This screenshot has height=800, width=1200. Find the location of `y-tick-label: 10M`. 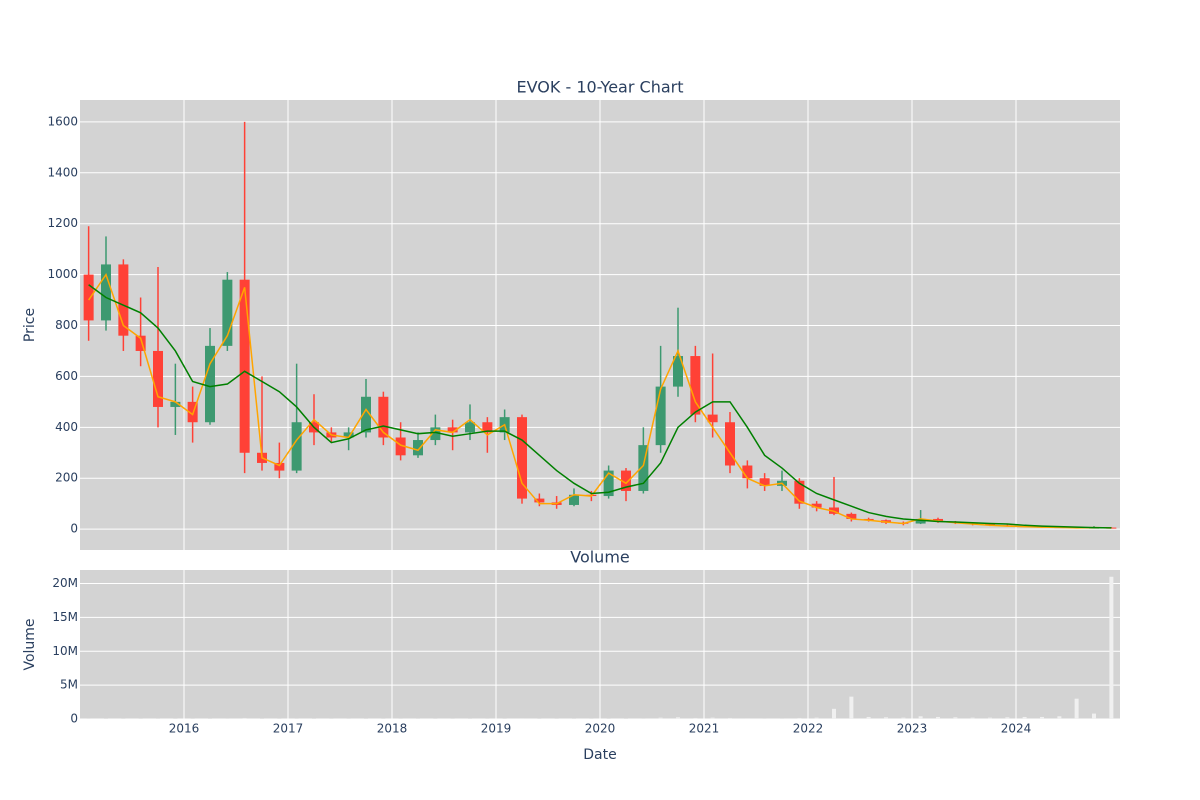

y-tick-label: 10M is located at coordinates (65, 651).